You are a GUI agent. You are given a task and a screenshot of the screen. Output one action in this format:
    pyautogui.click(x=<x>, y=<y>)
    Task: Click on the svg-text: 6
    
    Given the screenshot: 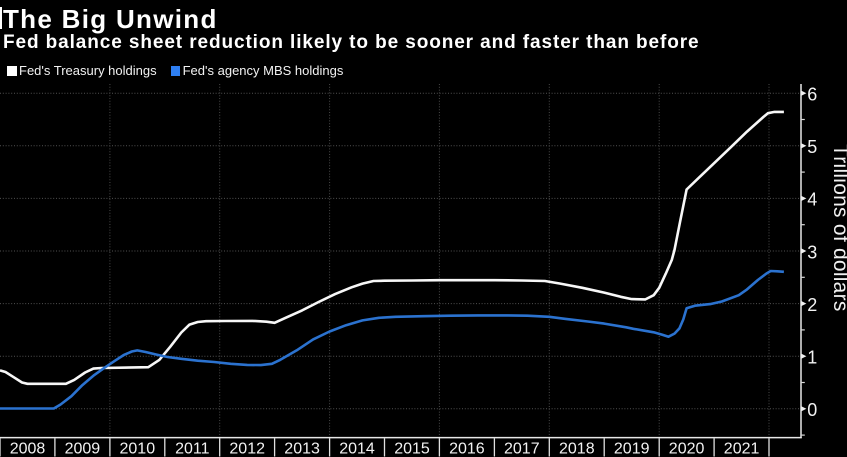 What is the action you would take?
    pyautogui.click(x=812, y=95)
    